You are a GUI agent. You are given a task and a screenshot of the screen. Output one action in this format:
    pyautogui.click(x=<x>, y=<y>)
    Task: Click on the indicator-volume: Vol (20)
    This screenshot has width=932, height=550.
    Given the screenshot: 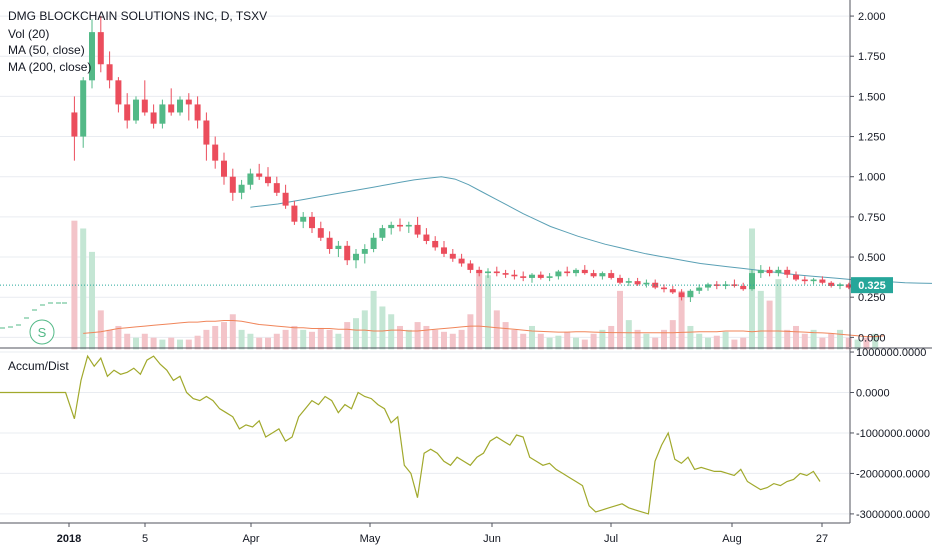 What is the action you would take?
    pyautogui.click(x=28, y=34)
    